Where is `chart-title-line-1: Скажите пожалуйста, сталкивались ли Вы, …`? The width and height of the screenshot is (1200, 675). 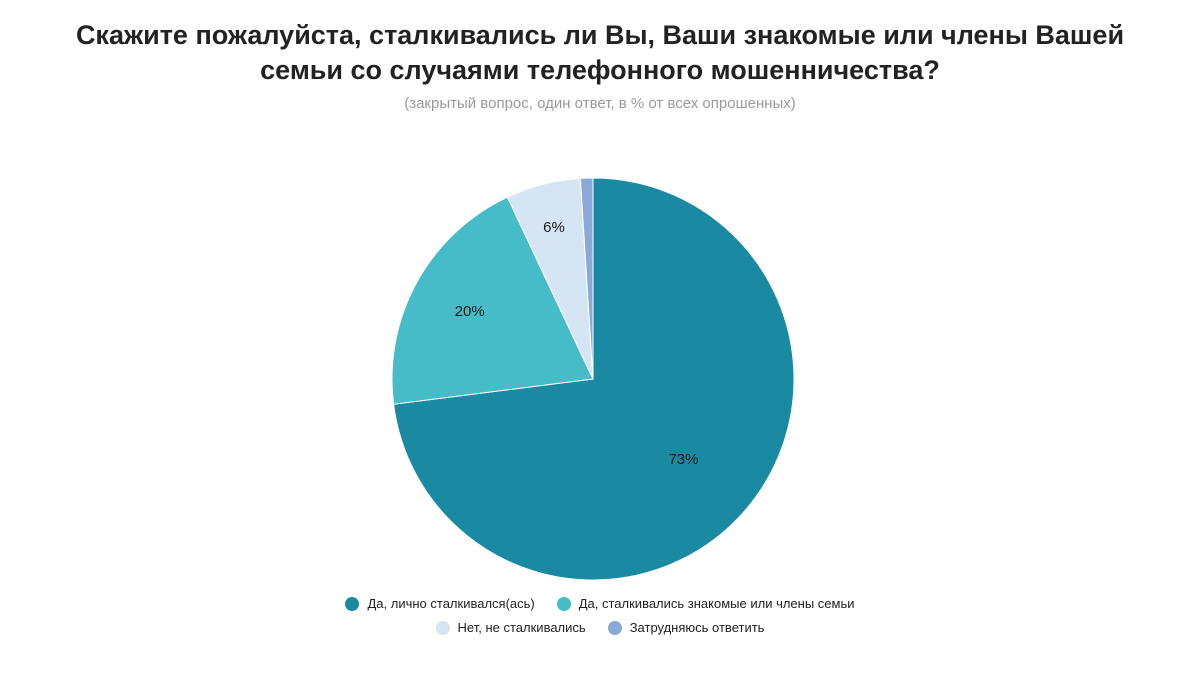
chart-title-line-1: Скажите пожалуйста, сталкивались ли Вы, … is located at coordinates (600, 35).